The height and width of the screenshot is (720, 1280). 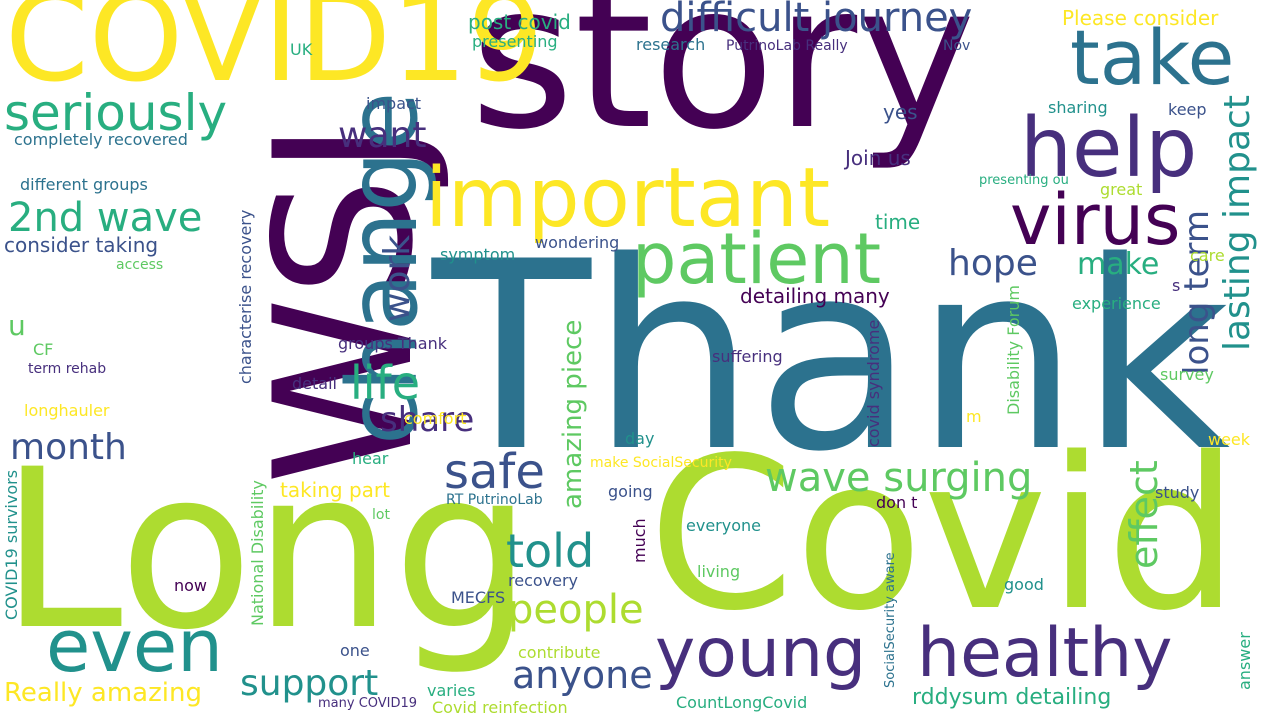 I want to click on cloud-word-seriously: seriously, so click(x=116, y=113).